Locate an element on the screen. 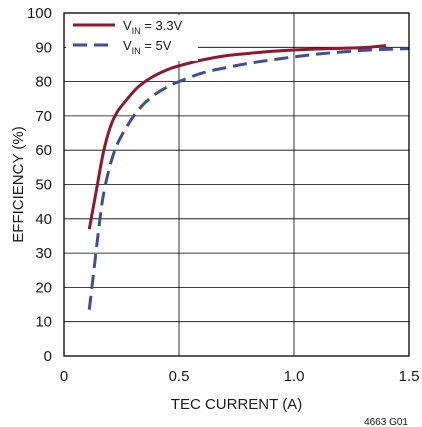 This screenshot has width=422, height=427. y-axis-ticks: 0 10 20 30 40 50 60 70 80 90 100 is located at coordinates (39, 185).